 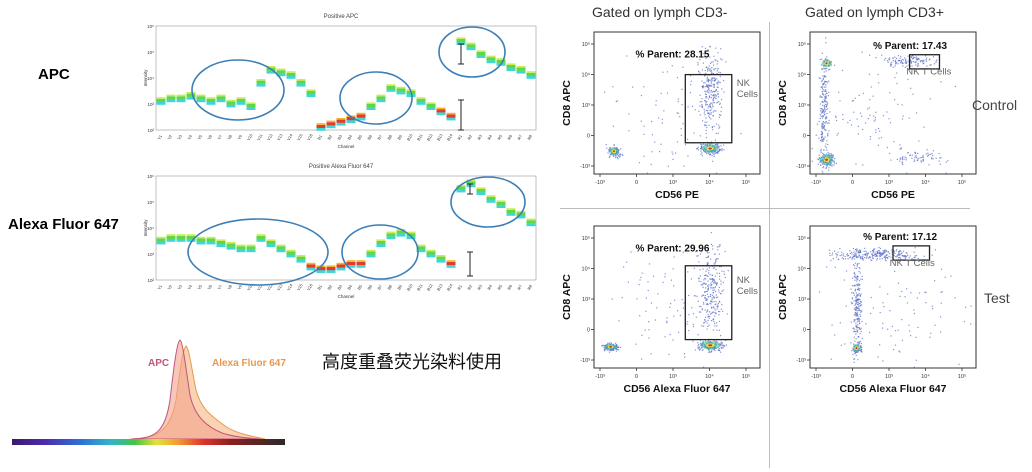 What do you see at coordinates (479, 287) in the screenshot?
I see `x-tick-label: R3` at bounding box center [479, 287].